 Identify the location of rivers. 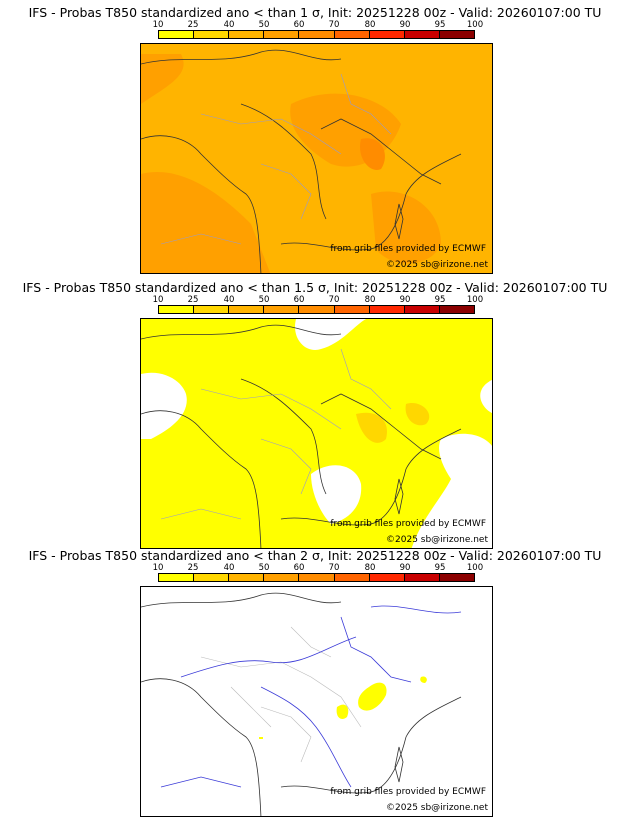
(311, 696).